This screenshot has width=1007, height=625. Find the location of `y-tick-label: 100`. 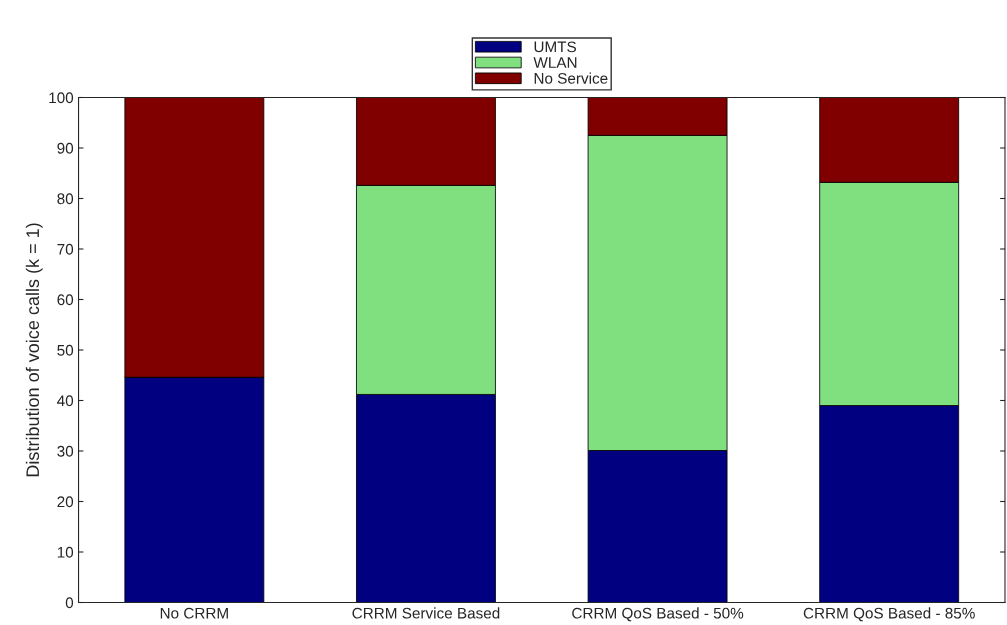

y-tick-label: 100 is located at coordinates (61, 98).